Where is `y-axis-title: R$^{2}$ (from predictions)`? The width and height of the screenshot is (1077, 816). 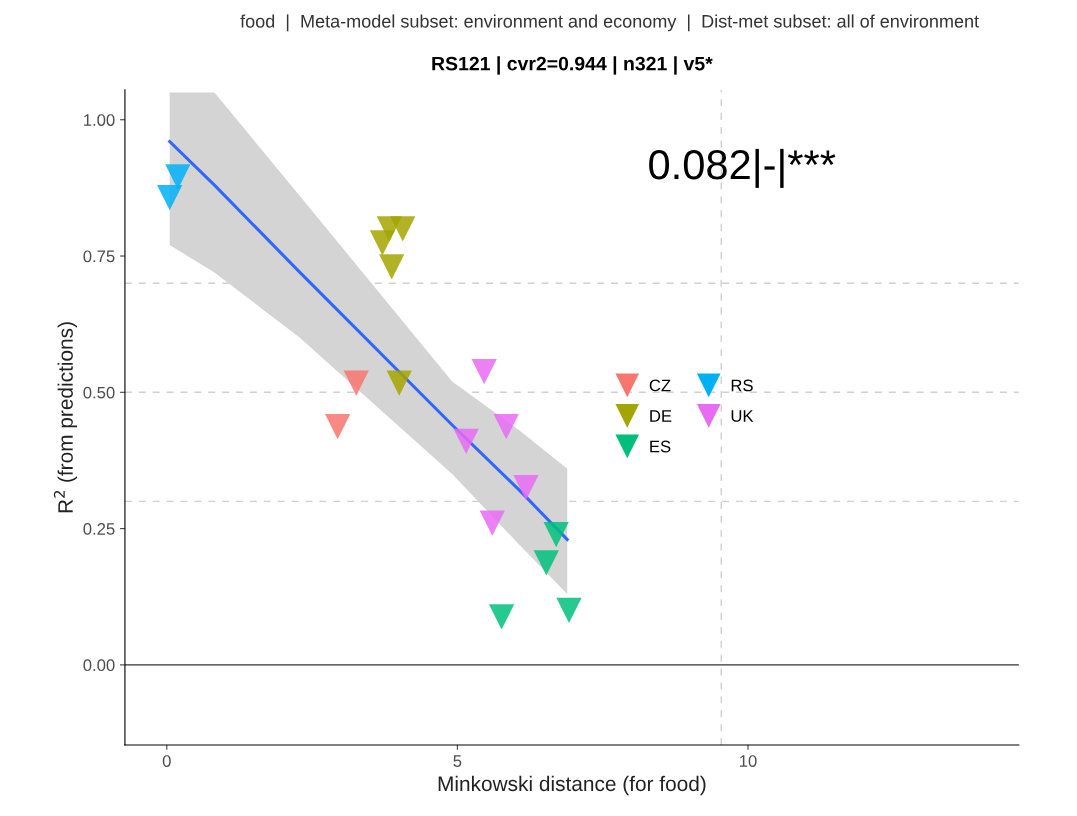 y-axis-title: R$^{2}$ (from predictions) is located at coordinates (65, 417).